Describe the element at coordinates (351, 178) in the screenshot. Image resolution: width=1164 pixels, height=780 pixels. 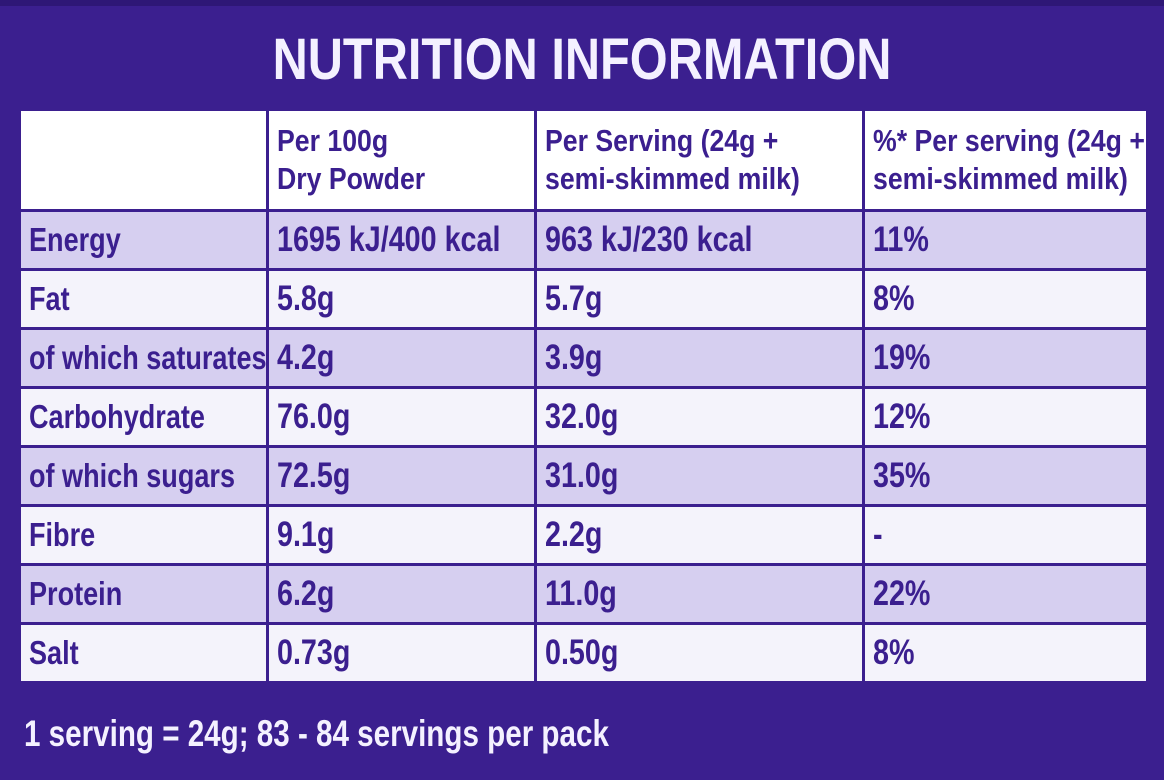
I see `header-per-100g-line-2: Dry Powder` at that location.